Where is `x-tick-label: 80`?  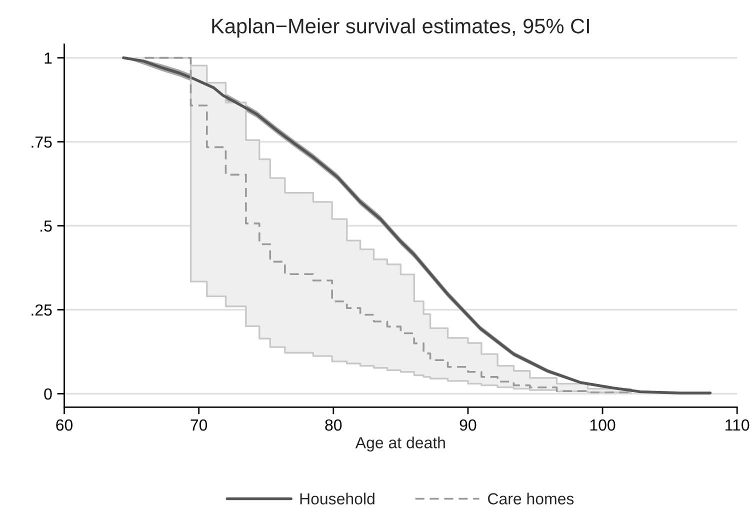
x-tick-label: 80 is located at coordinates (333, 425).